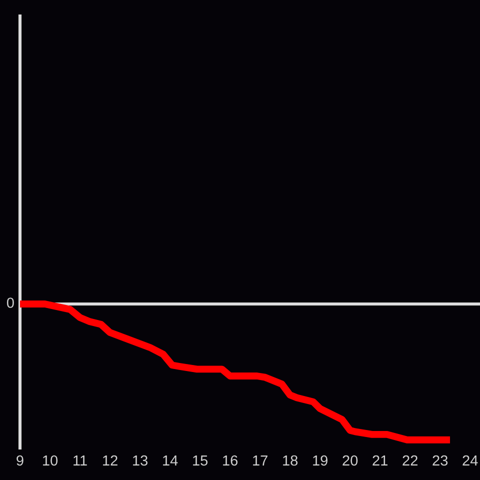 Image resolution: width=480 pixels, height=480 pixels. What do you see at coordinates (200, 460) in the screenshot?
I see `x-tick-label: 15` at bounding box center [200, 460].